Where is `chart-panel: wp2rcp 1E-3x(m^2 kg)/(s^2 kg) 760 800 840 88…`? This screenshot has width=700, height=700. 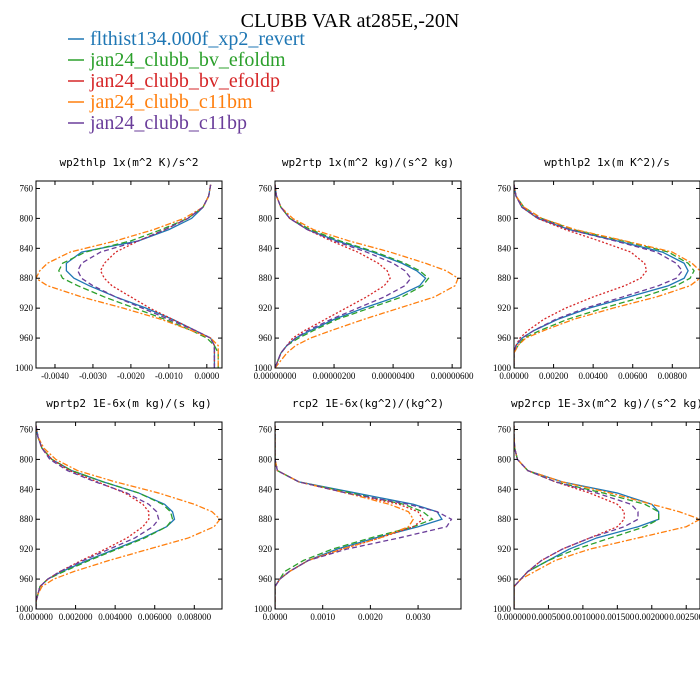 chart-panel: wp2rcp 1E-3x(m^2 kg)/(s^2 kg) 760 800 840 88… is located at coordinates (596, 509).